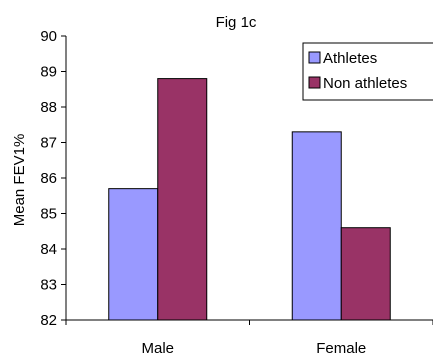  I want to click on y-axis-label: Mean FEV1%, so click(19, 180).